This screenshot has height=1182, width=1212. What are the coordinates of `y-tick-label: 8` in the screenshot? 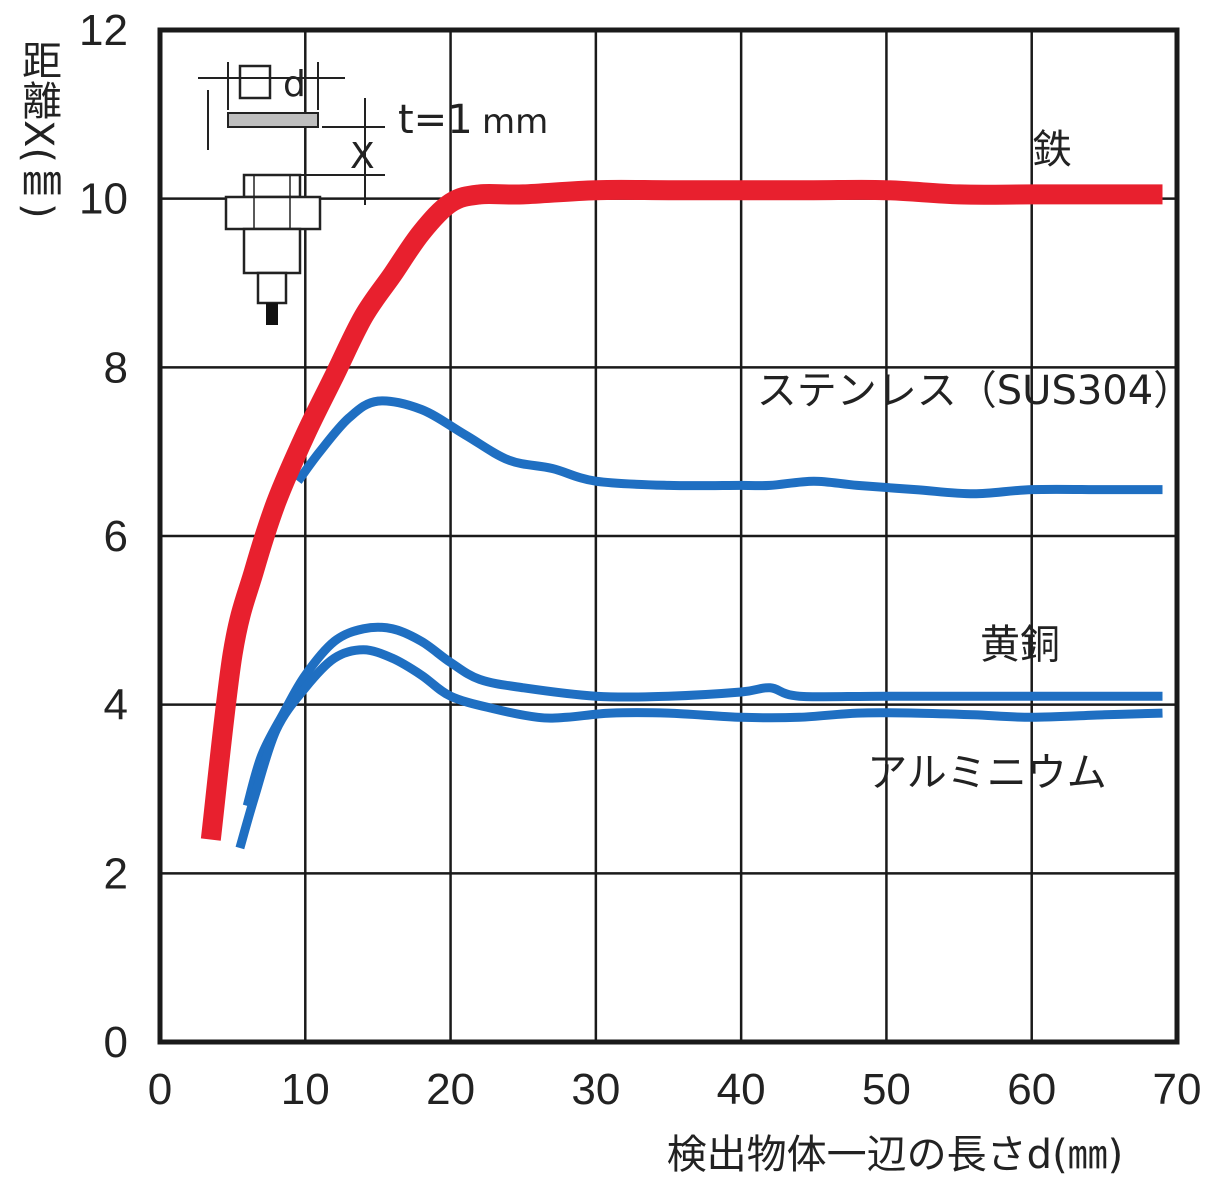 It's located at (116, 367).